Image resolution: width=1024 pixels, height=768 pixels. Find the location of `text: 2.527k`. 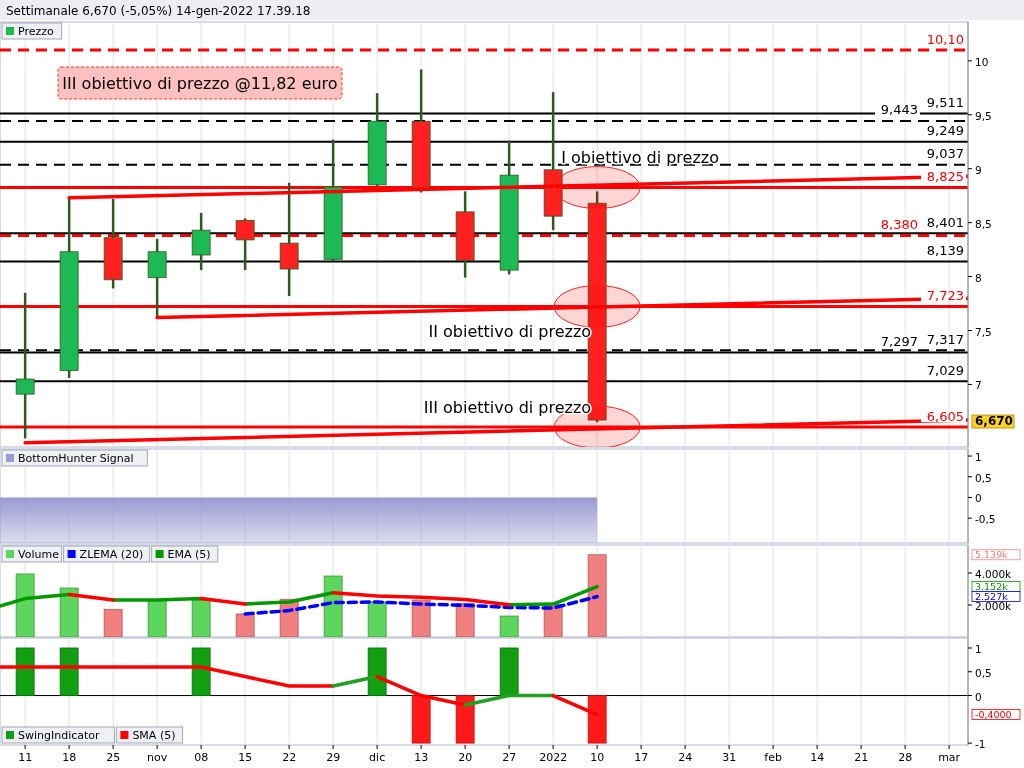

text: 2.527k is located at coordinates (992, 597).